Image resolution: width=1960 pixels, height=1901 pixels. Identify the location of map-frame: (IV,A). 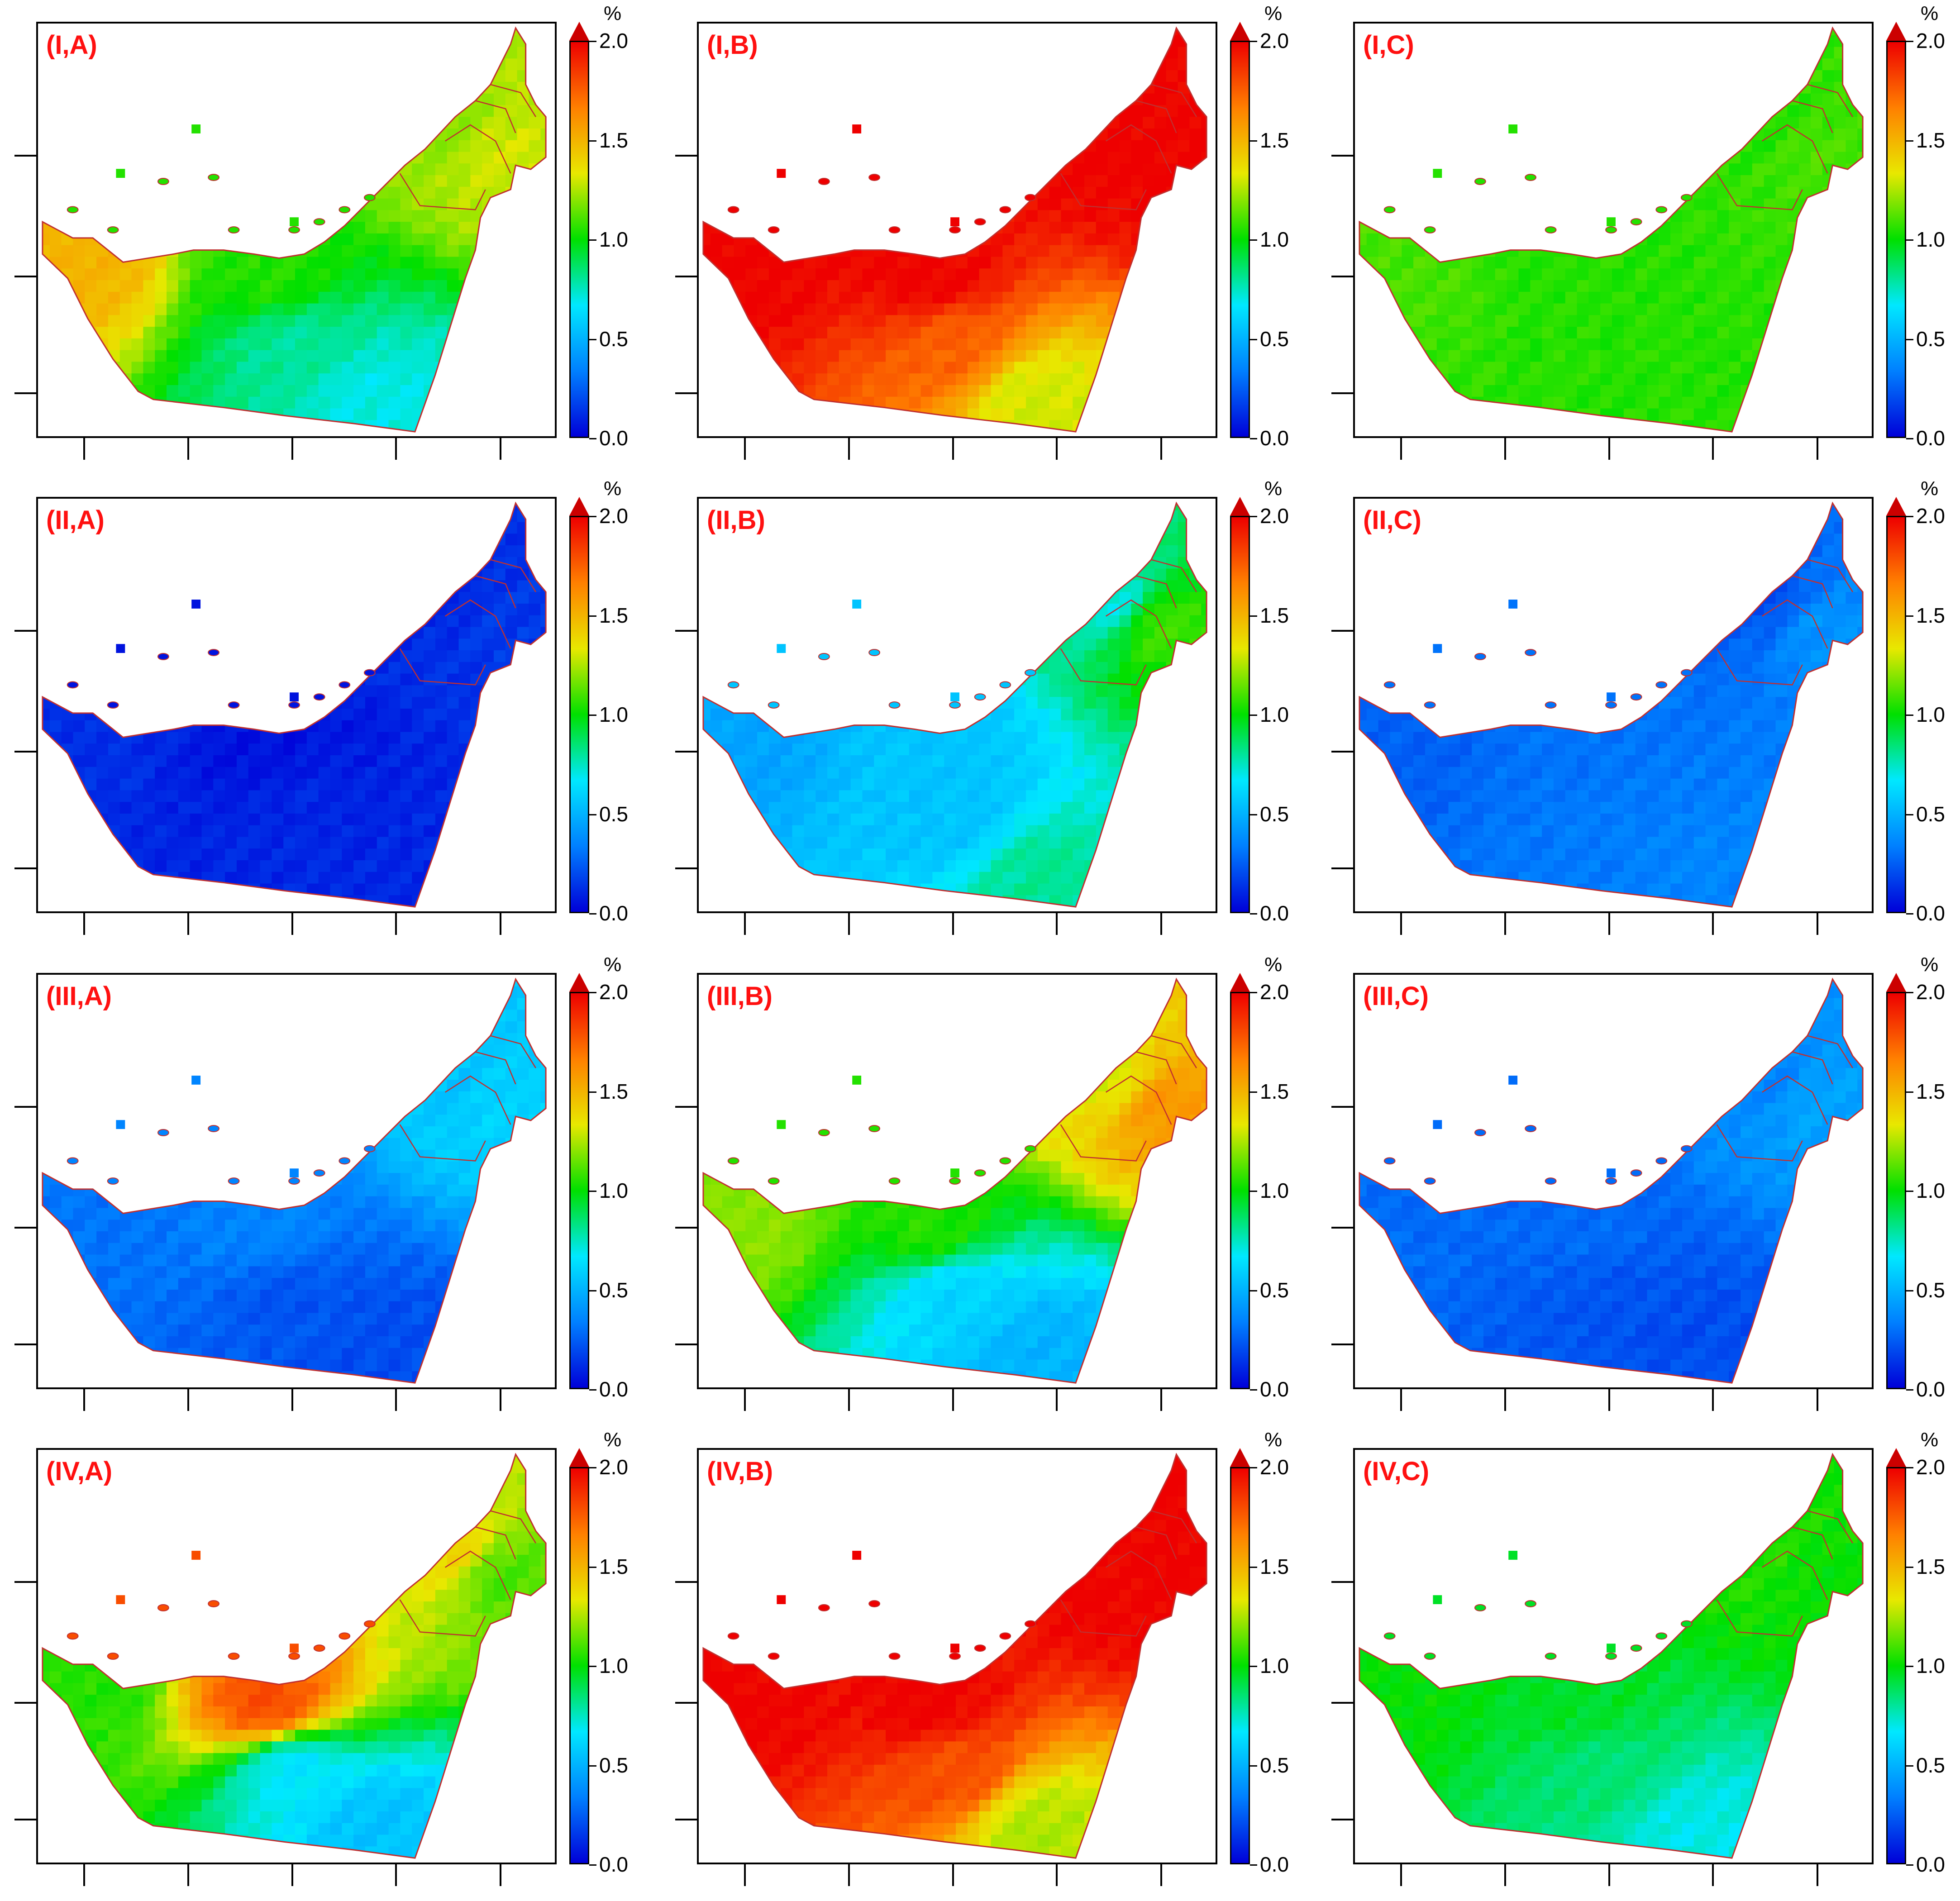
(296, 1656).